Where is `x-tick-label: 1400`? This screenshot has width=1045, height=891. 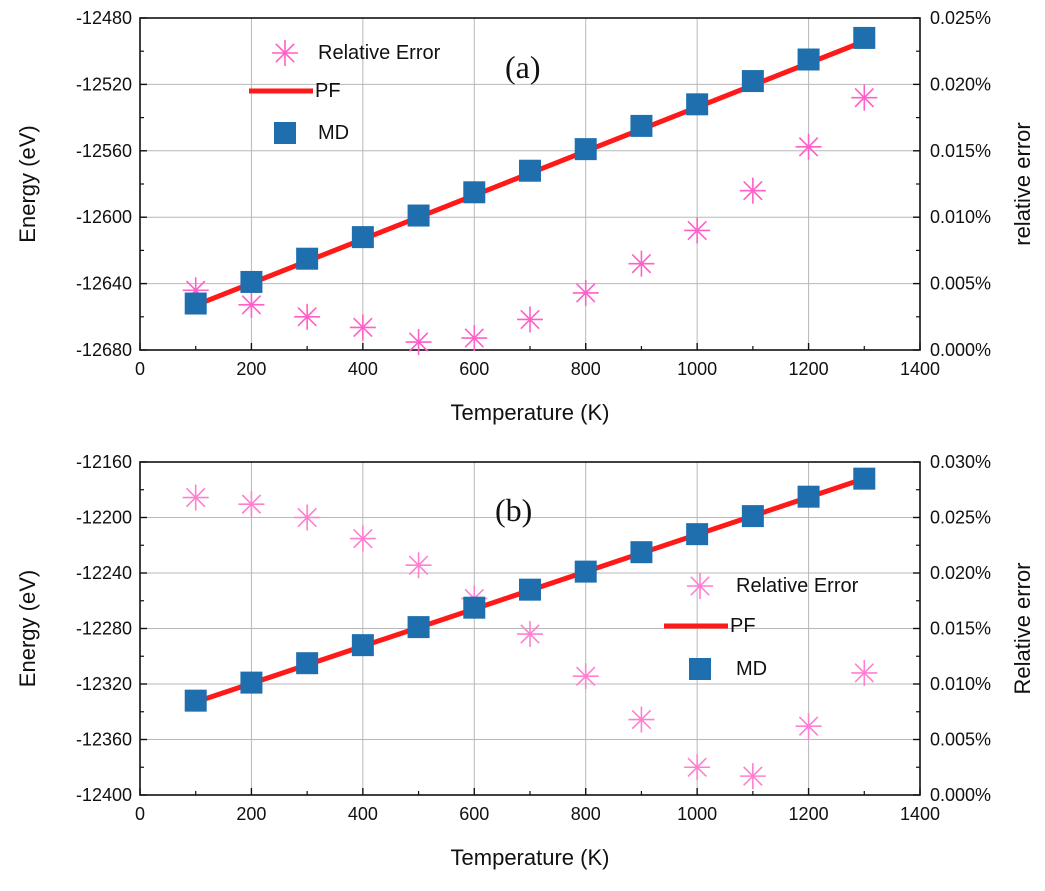 x-tick-label: 1400 is located at coordinates (920, 814).